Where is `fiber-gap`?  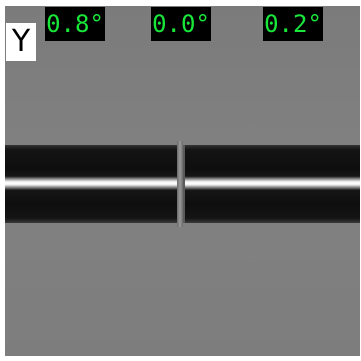
fiber-gap is located at coordinates (180, 184).